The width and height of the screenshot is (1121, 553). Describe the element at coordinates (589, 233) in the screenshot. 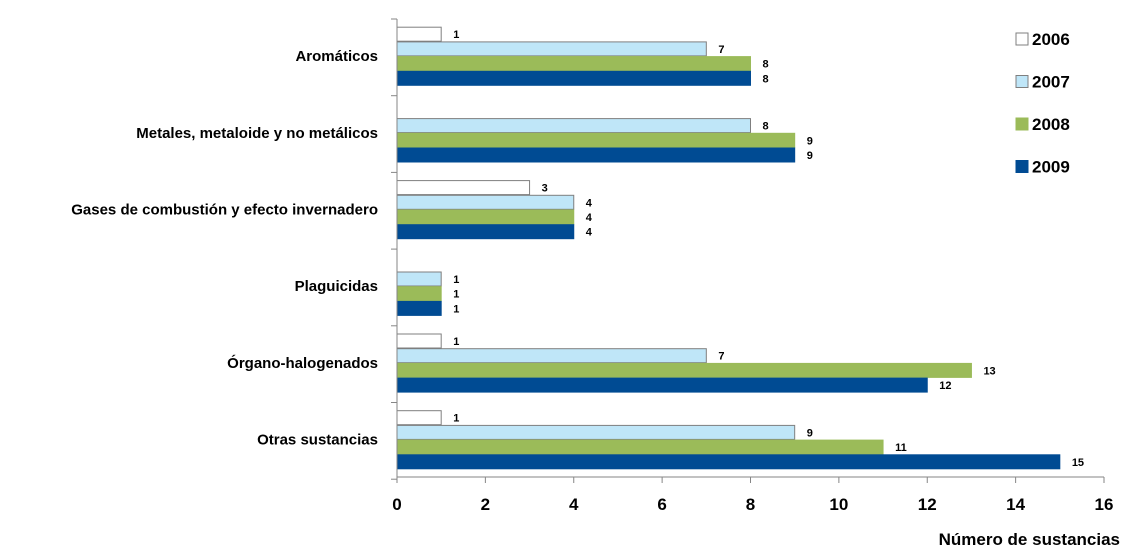

I see `data-label-gases-de-combustion-y-efecto-invernadero-2009: 4` at that location.